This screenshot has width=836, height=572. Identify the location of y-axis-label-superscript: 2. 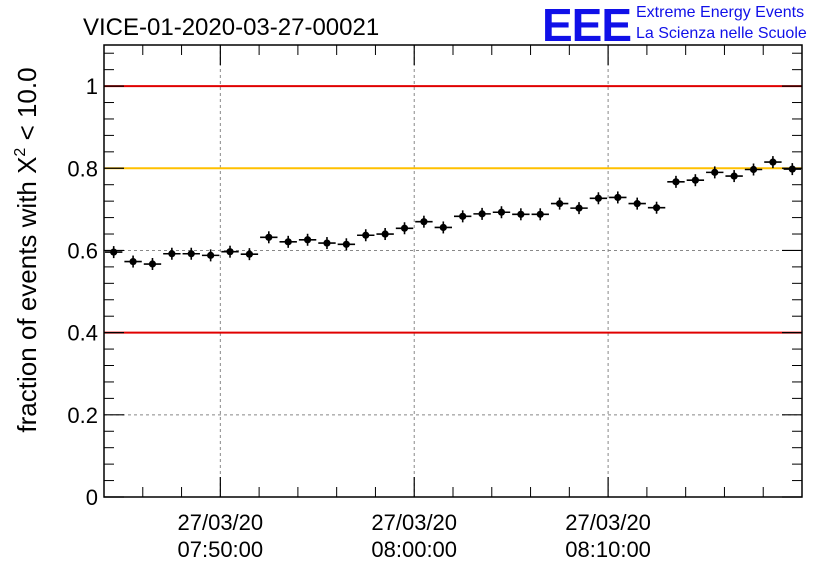
(20, 152).